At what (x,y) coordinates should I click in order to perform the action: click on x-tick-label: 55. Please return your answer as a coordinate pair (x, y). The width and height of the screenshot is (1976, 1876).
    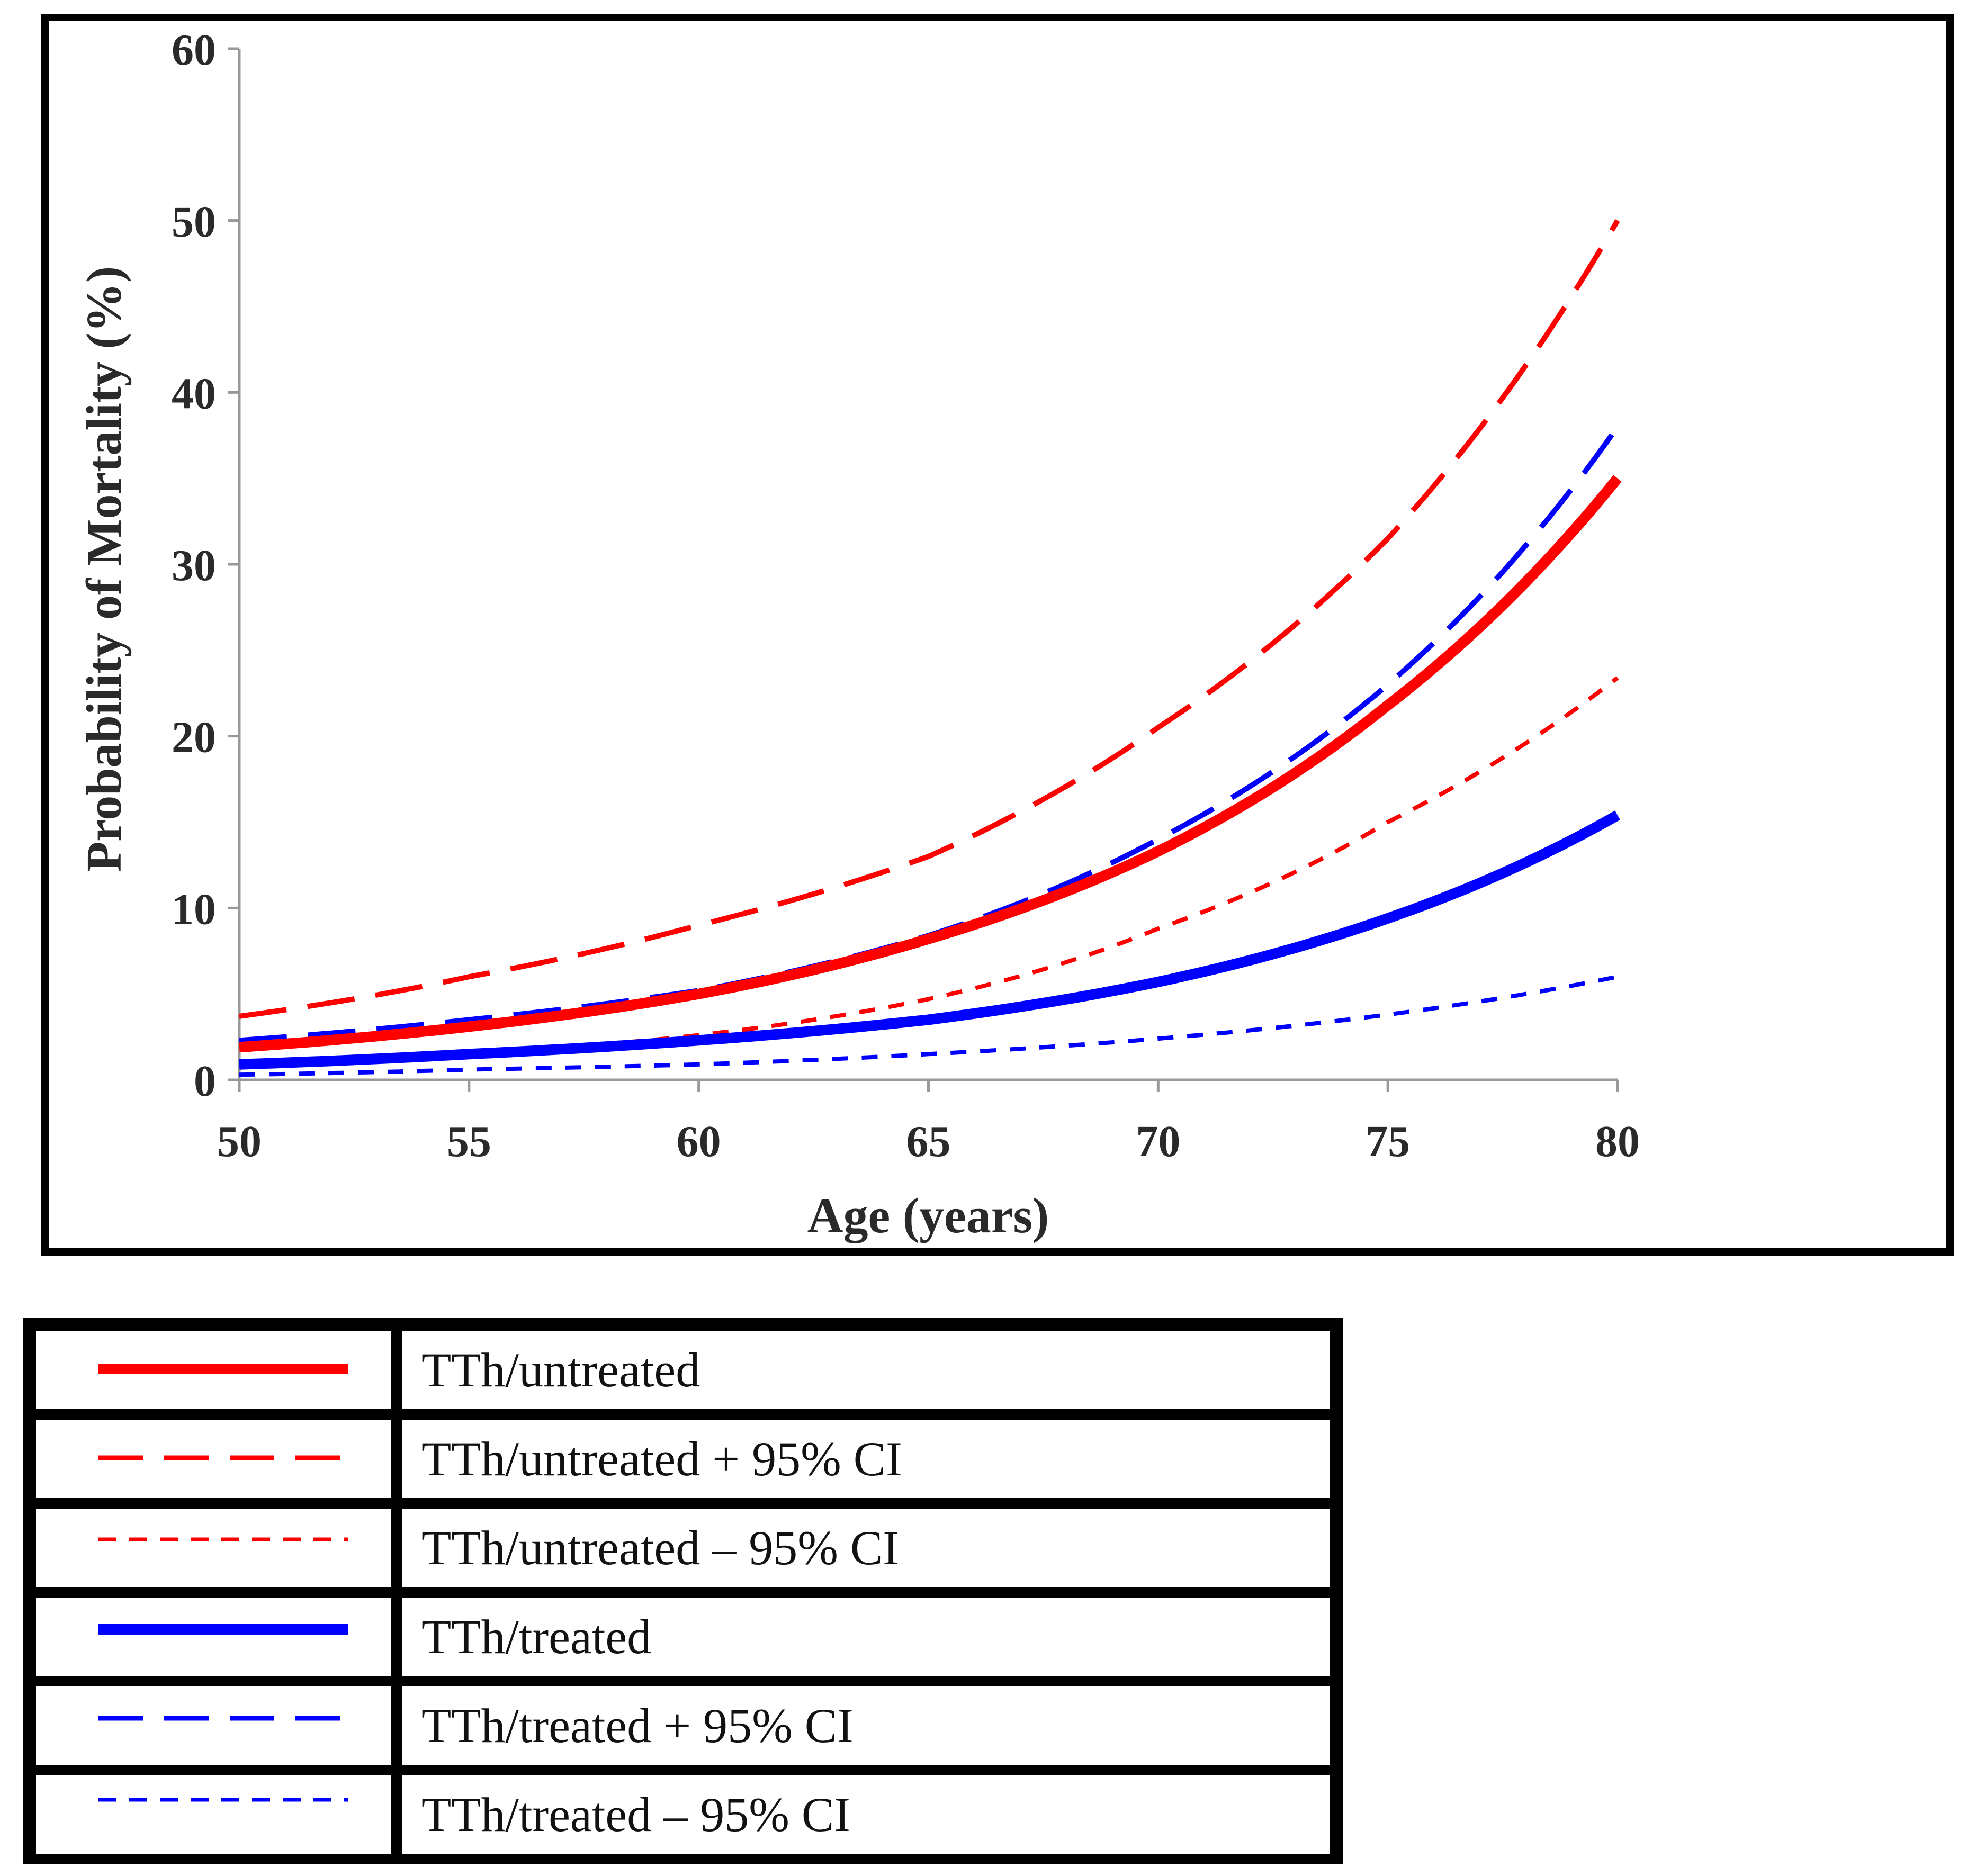
    Looking at the image, I should click on (469, 1141).